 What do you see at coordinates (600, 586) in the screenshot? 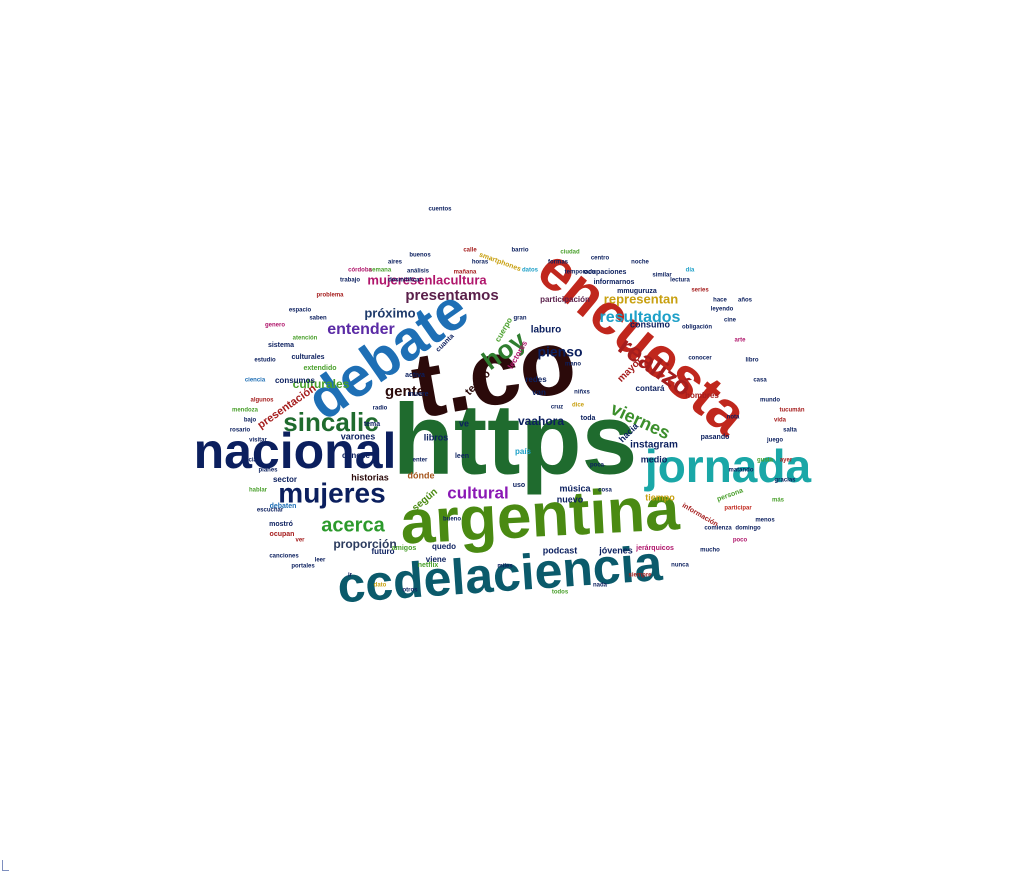
I see `word-144: nada` at bounding box center [600, 586].